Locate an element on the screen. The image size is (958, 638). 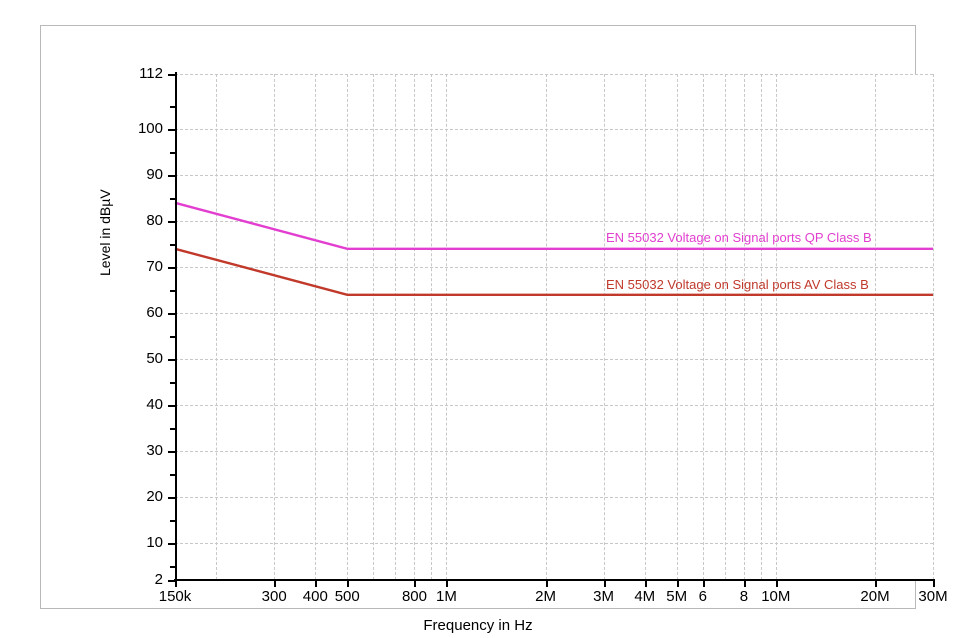
x-axis-line is located at coordinates (554, 580).